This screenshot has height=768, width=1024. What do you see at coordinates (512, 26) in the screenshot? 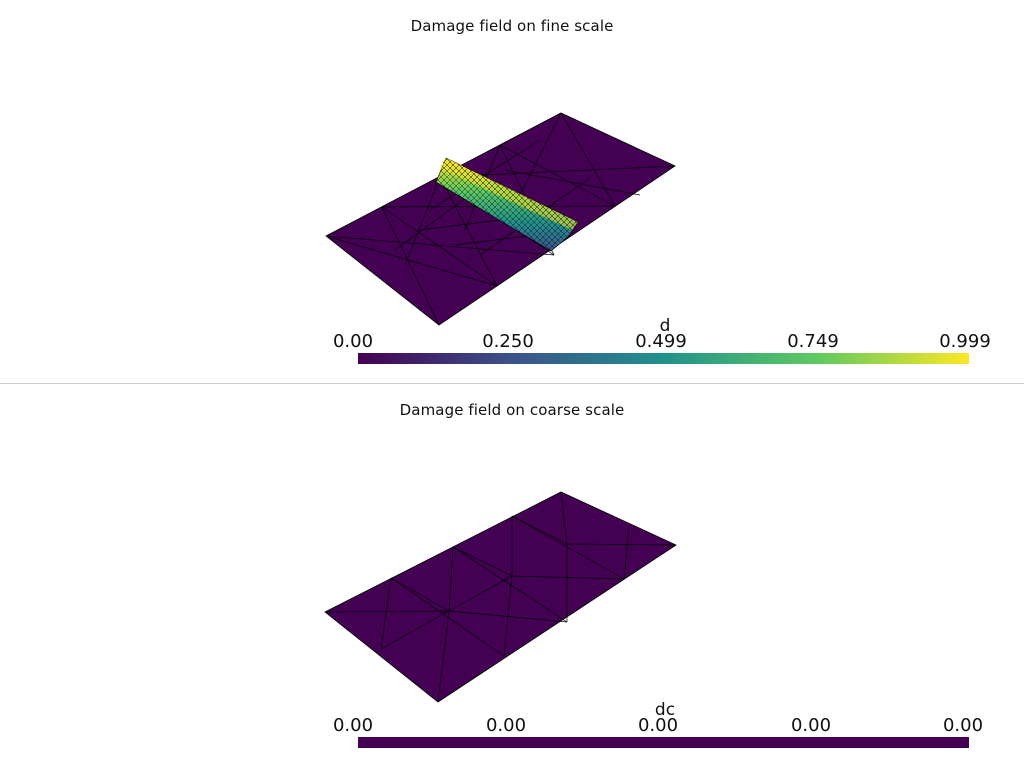
I see `fine-scale-title: Damage field on fine scale` at bounding box center [512, 26].